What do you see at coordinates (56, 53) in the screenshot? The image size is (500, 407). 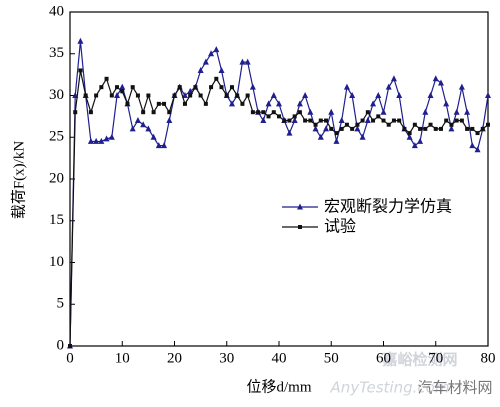 I see `y-tick-label: 35` at bounding box center [56, 53].